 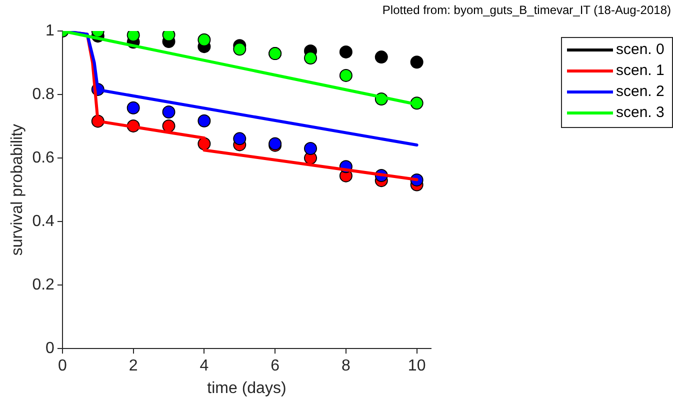 What do you see at coordinates (43, 94) in the screenshot?
I see `y-tick-label: 0.8` at bounding box center [43, 94].